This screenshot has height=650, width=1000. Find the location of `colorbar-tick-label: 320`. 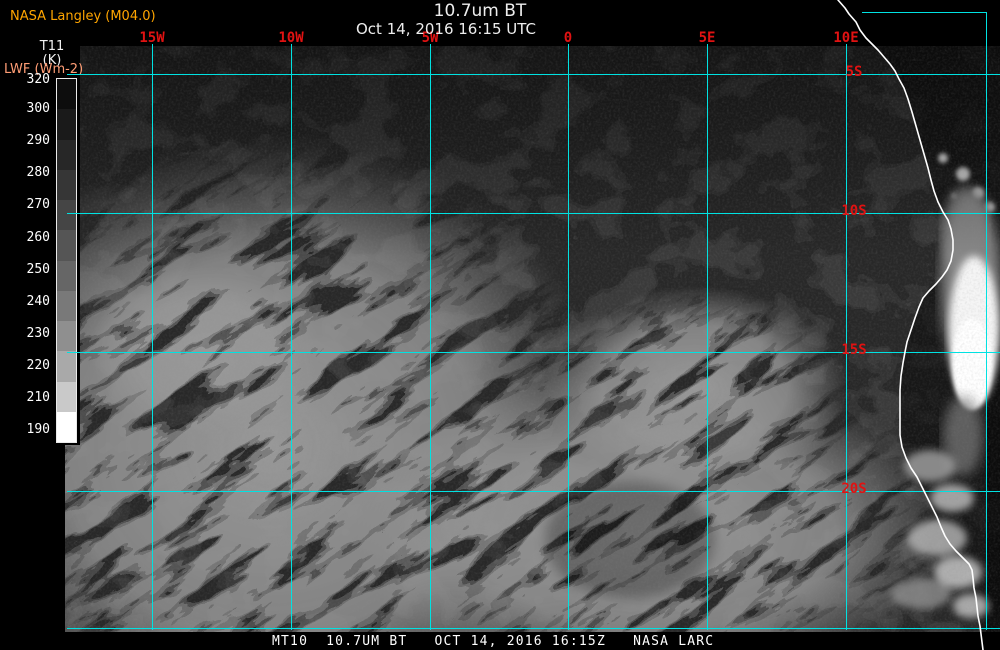

colorbar-tick-label: 320 is located at coordinates (38, 79).